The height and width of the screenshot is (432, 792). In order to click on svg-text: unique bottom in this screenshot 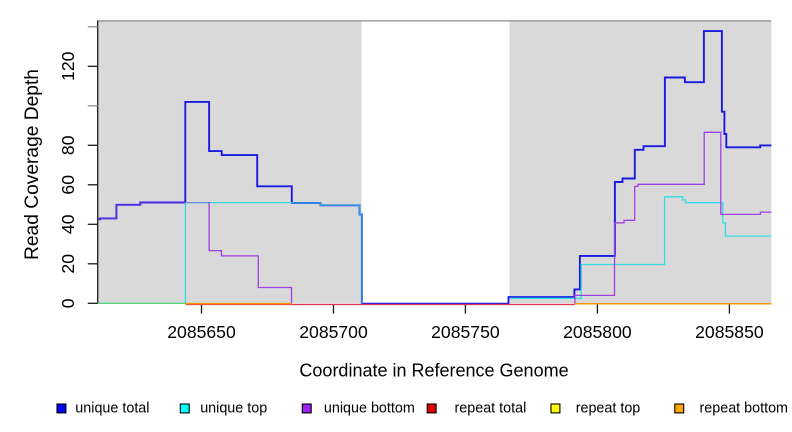, I will do `click(369, 408)`.